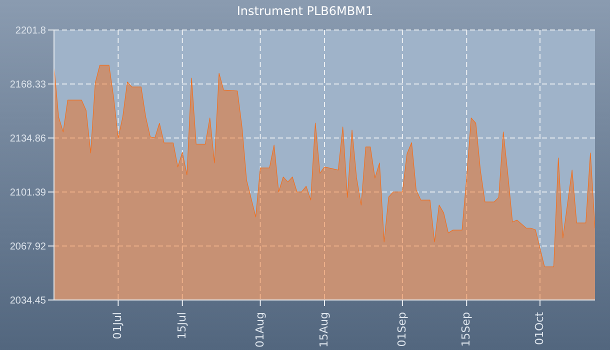 The image size is (610, 350). Describe the element at coordinates (539, 328) in the screenshot. I see `x-tick-label: 01Oct` at that location.